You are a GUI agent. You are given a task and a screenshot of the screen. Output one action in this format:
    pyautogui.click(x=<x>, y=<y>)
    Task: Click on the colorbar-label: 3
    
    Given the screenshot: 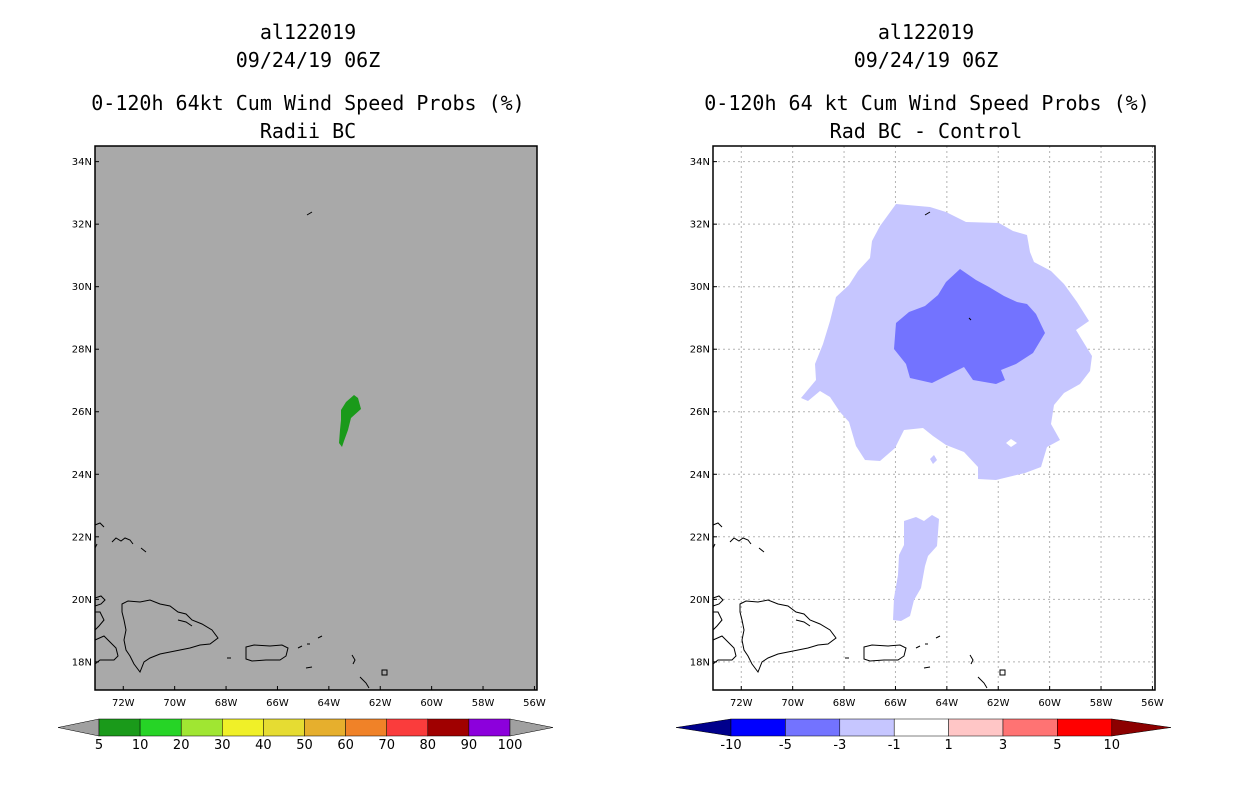 What is the action you would take?
    pyautogui.click(x=1003, y=745)
    